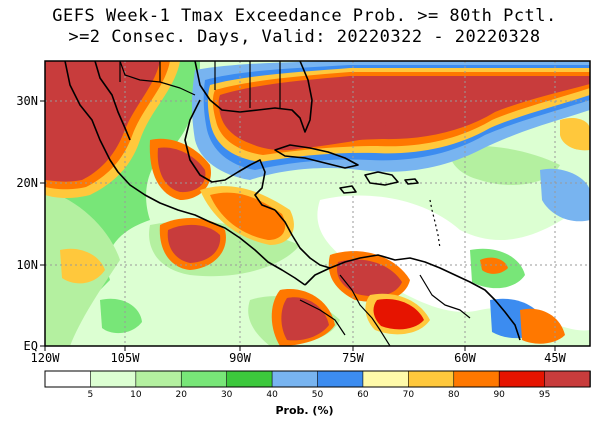 This screenshot has height=430, width=609. I want to click on colorbar-label: 40, so click(272, 395).